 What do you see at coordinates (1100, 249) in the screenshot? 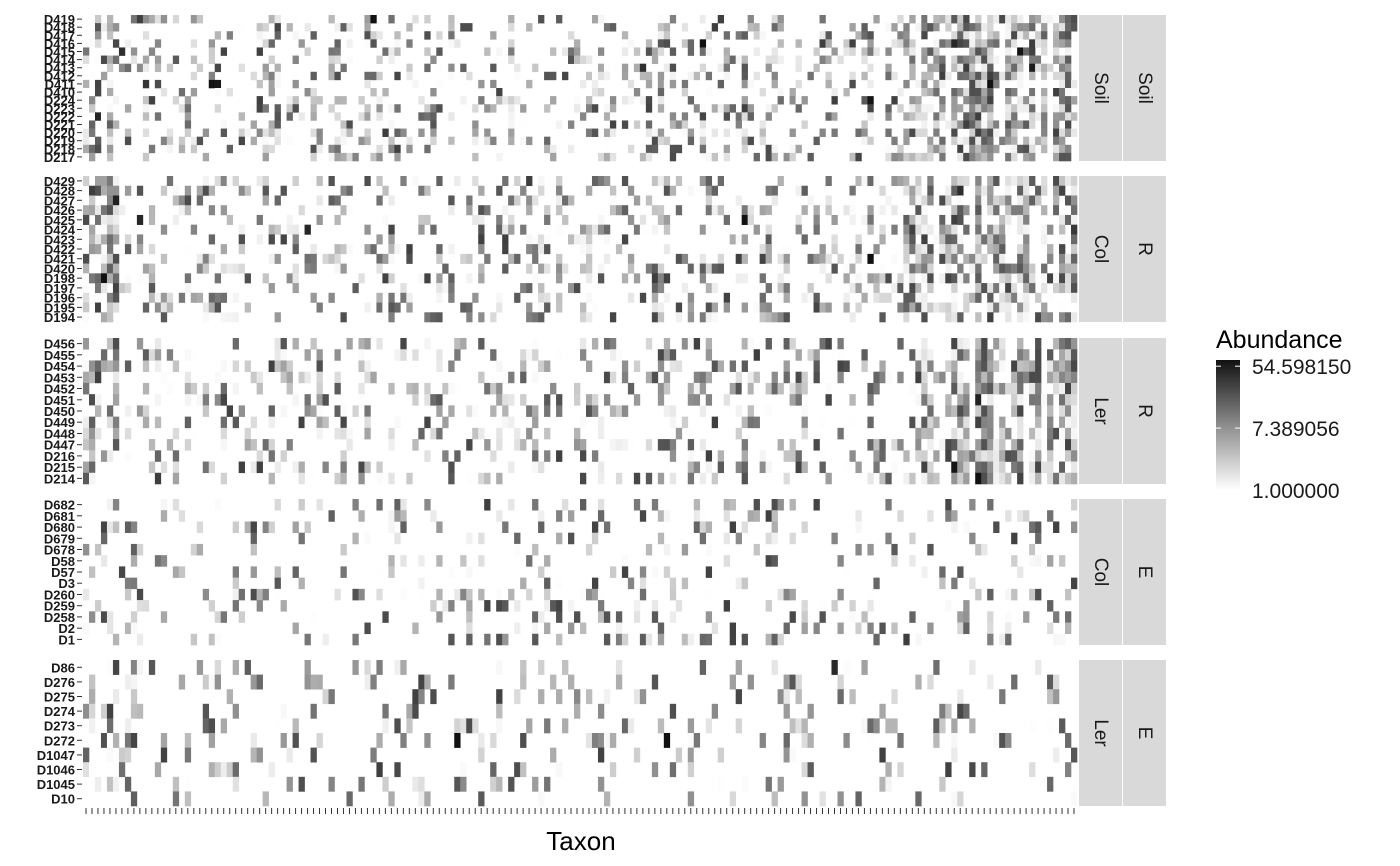
I see `strip-inner-label-bg` at bounding box center [1100, 249].